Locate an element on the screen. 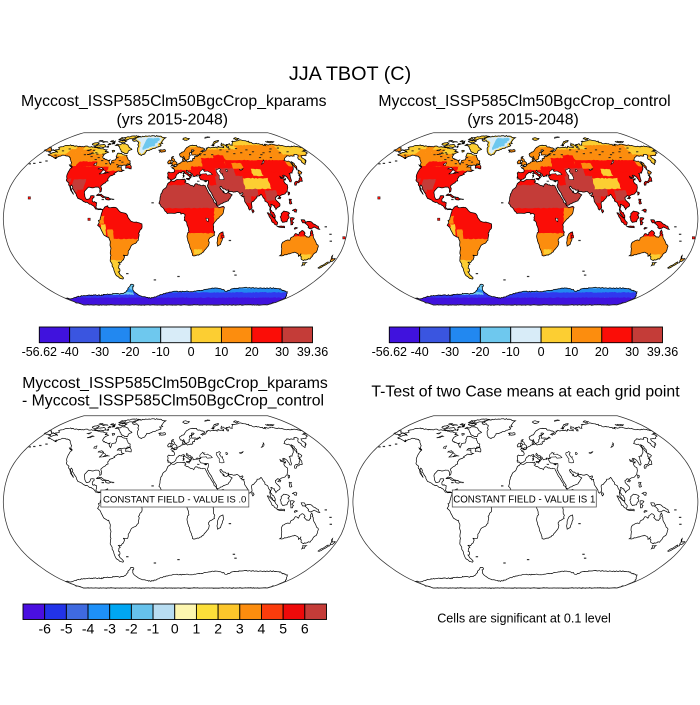 The height and width of the screenshot is (705, 700). svg-text:- Myccost_ISSP585Clm50BgcCrop_: - Myccost_ISSP585Clm50BgcCrop_control is located at coordinates (173, 401).